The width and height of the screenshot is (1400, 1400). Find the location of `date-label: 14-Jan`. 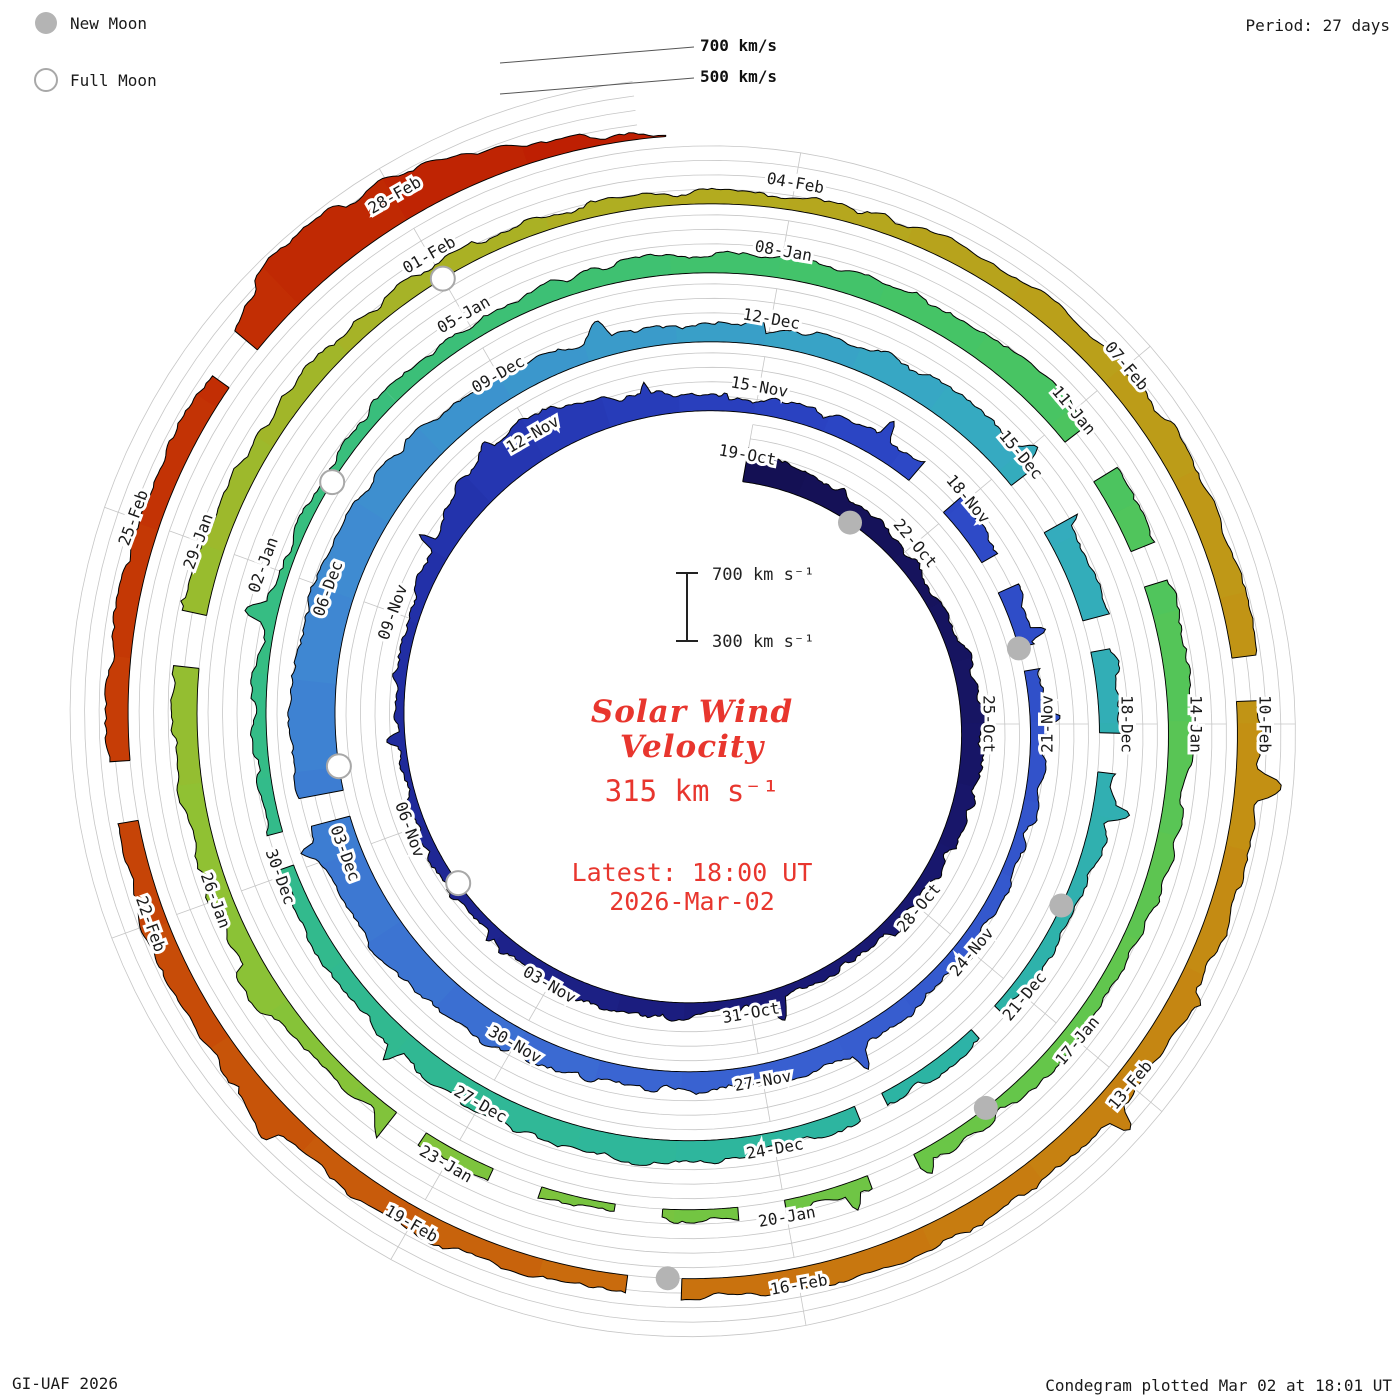

date-label: 14-Jan is located at coordinates (1195, 724).